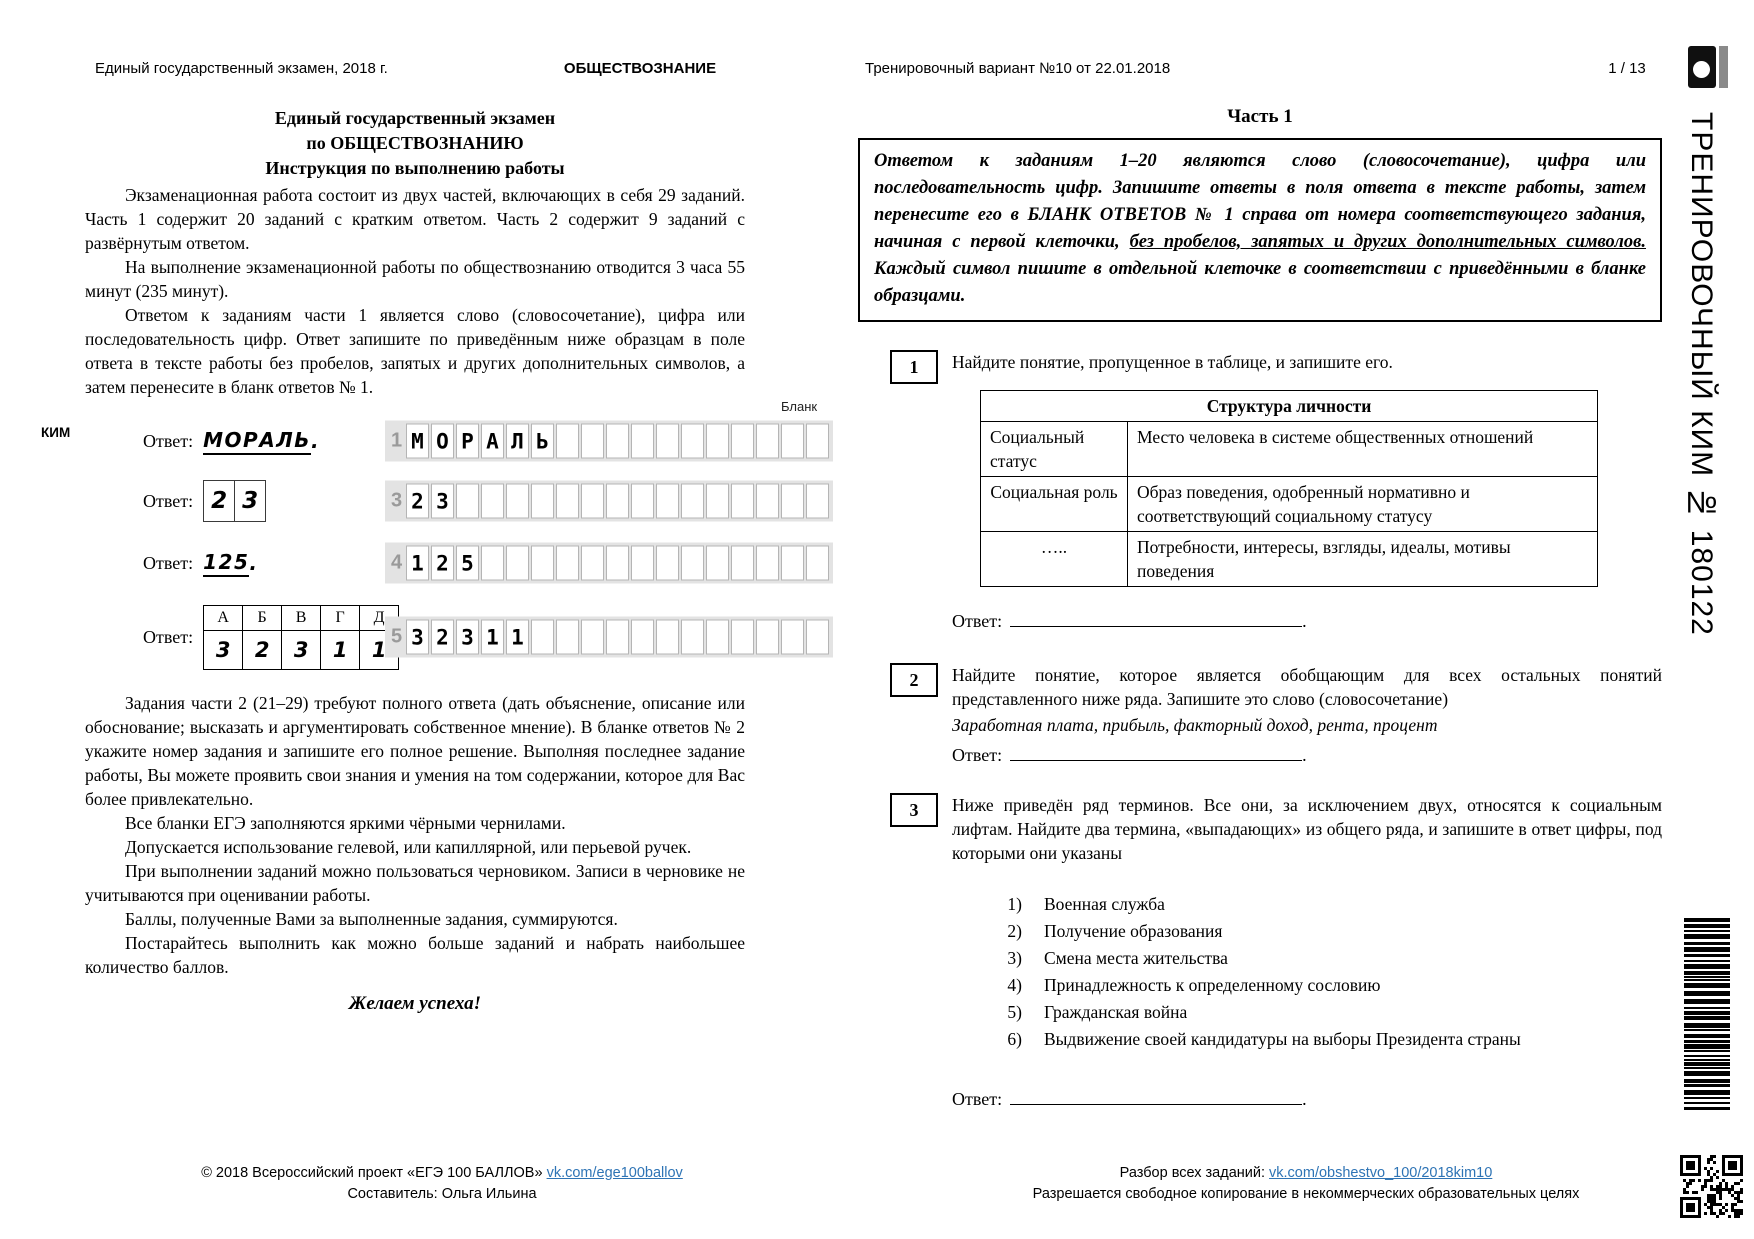  What do you see at coordinates (1014, 931) in the screenshot?
I see `list-item-number: 2)` at bounding box center [1014, 931].